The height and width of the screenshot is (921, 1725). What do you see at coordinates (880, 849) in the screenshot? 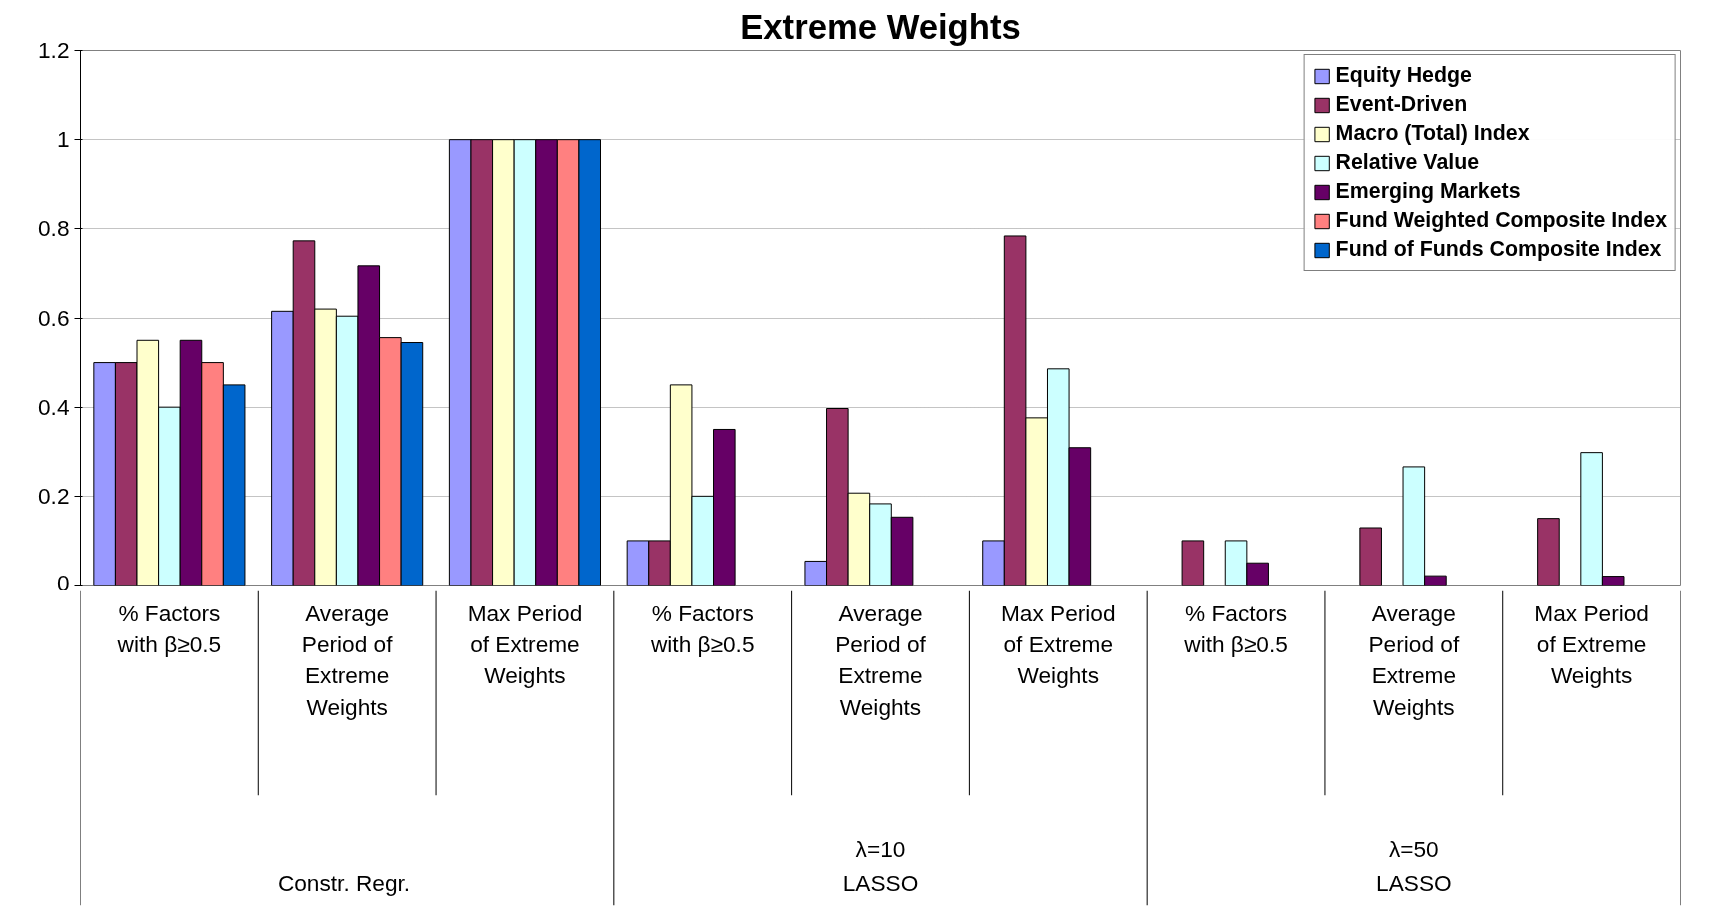
I see `text: λ=10` at bounding box center [880, 849].